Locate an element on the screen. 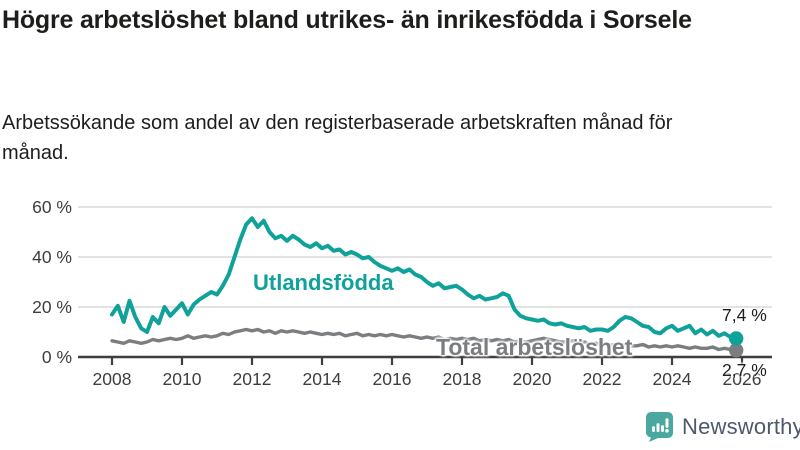  x-tick-label-2018: 2018 is located at coordinates (462, 379).